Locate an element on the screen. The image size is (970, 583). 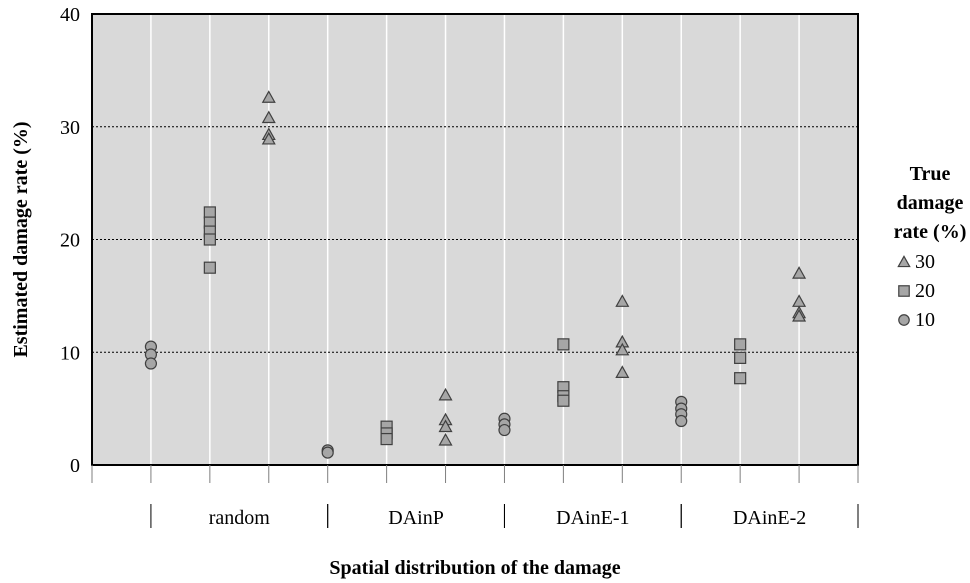
legend-label: 30 is located at coordinates (925, 262).